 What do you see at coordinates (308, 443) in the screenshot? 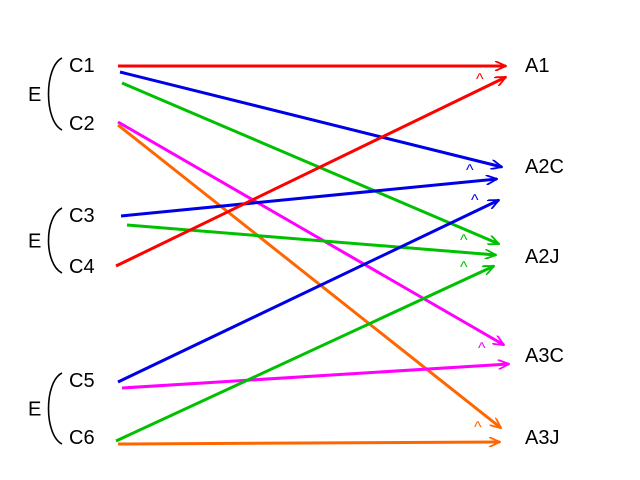
I see `edge-c6-to-a3j` at bounding box center [308, 443].